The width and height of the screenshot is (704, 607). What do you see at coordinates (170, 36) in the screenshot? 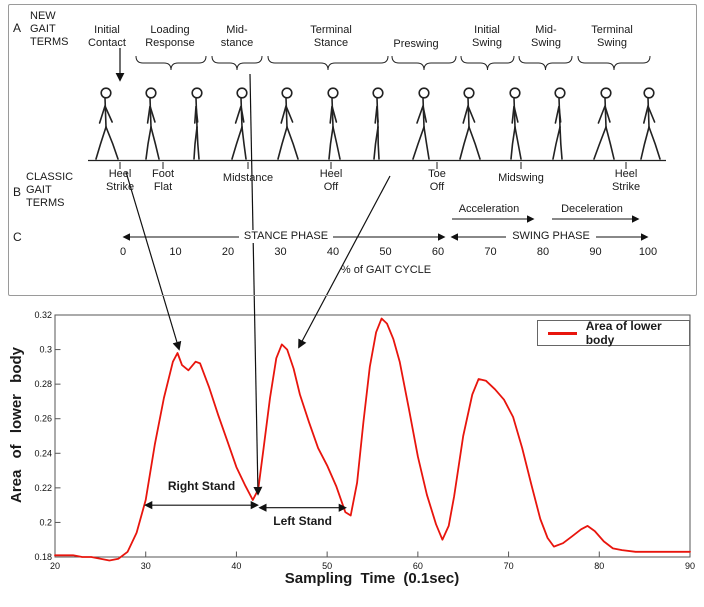
I see `new-gait-term-label: Loading Response` at bounding box center [170, 36].